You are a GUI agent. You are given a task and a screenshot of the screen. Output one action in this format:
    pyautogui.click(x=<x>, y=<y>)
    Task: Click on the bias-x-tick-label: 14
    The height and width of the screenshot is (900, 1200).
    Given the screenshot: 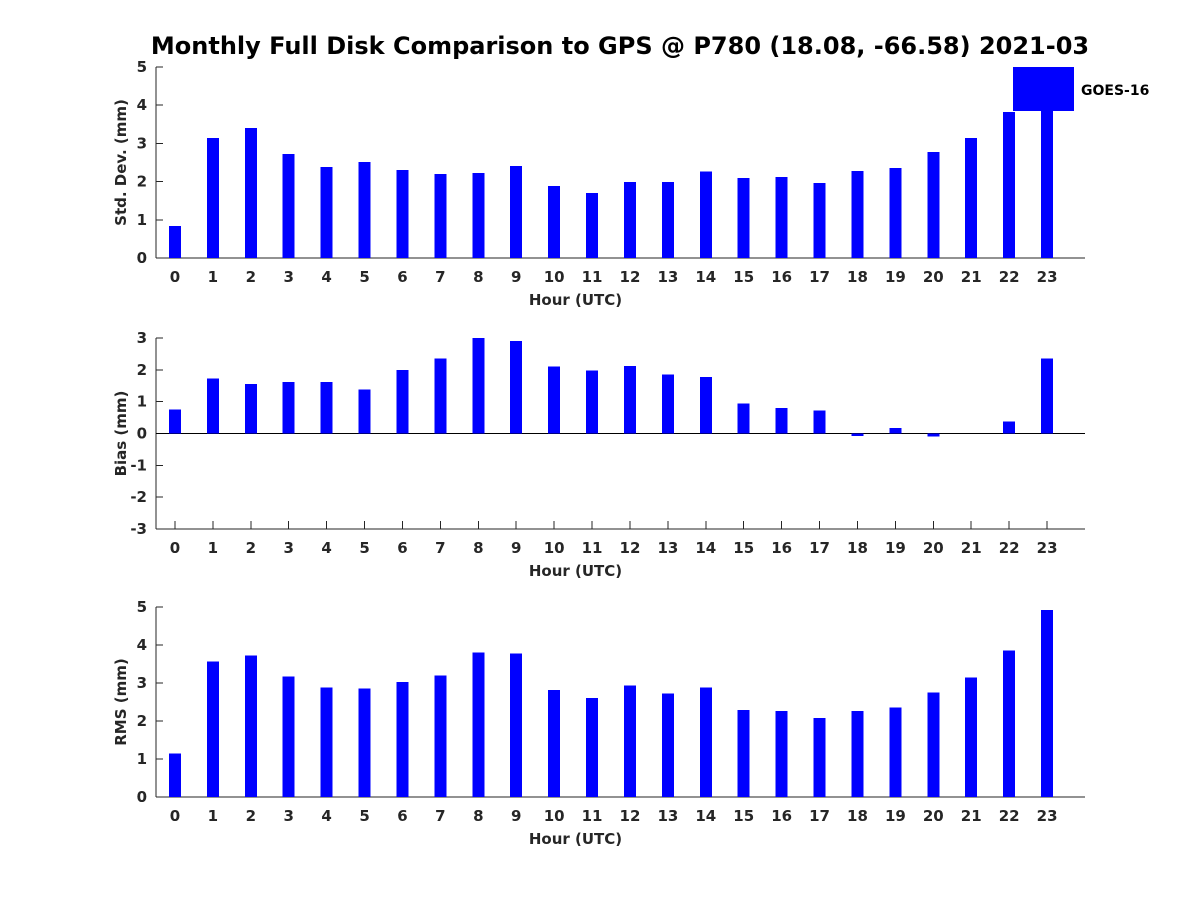 What is the action you would take?
    pyautogui.click(x=705, y=548)
    